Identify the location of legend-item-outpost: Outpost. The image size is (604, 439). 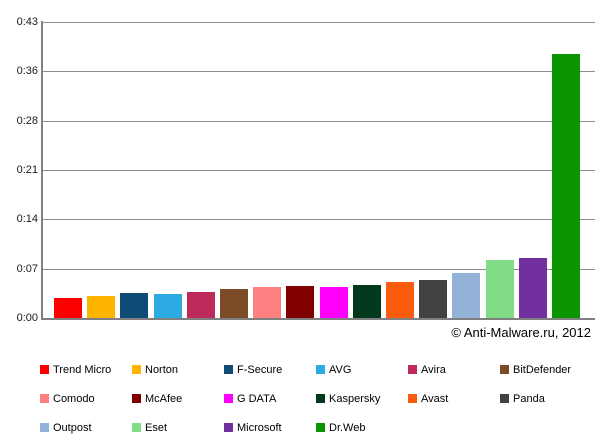
(86, 428).